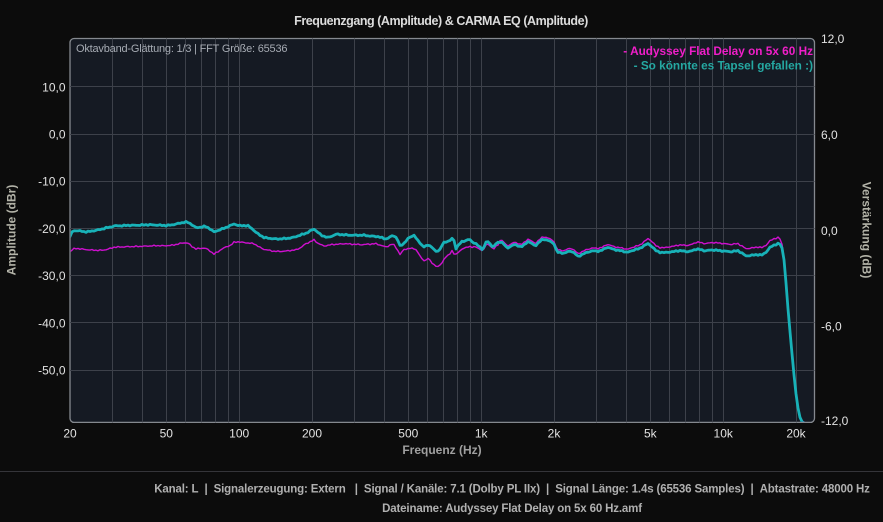 The width and height of the screenshot is (883, 522). I want to click on svg-text: Verstärkung (dB), so click(867, 230).